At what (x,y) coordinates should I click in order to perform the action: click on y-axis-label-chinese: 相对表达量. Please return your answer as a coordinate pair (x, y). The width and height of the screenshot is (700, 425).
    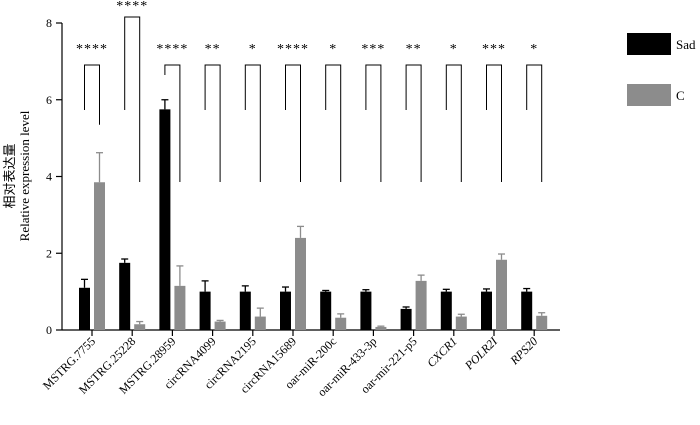
    Looking at the image, I should click on (9, 175).